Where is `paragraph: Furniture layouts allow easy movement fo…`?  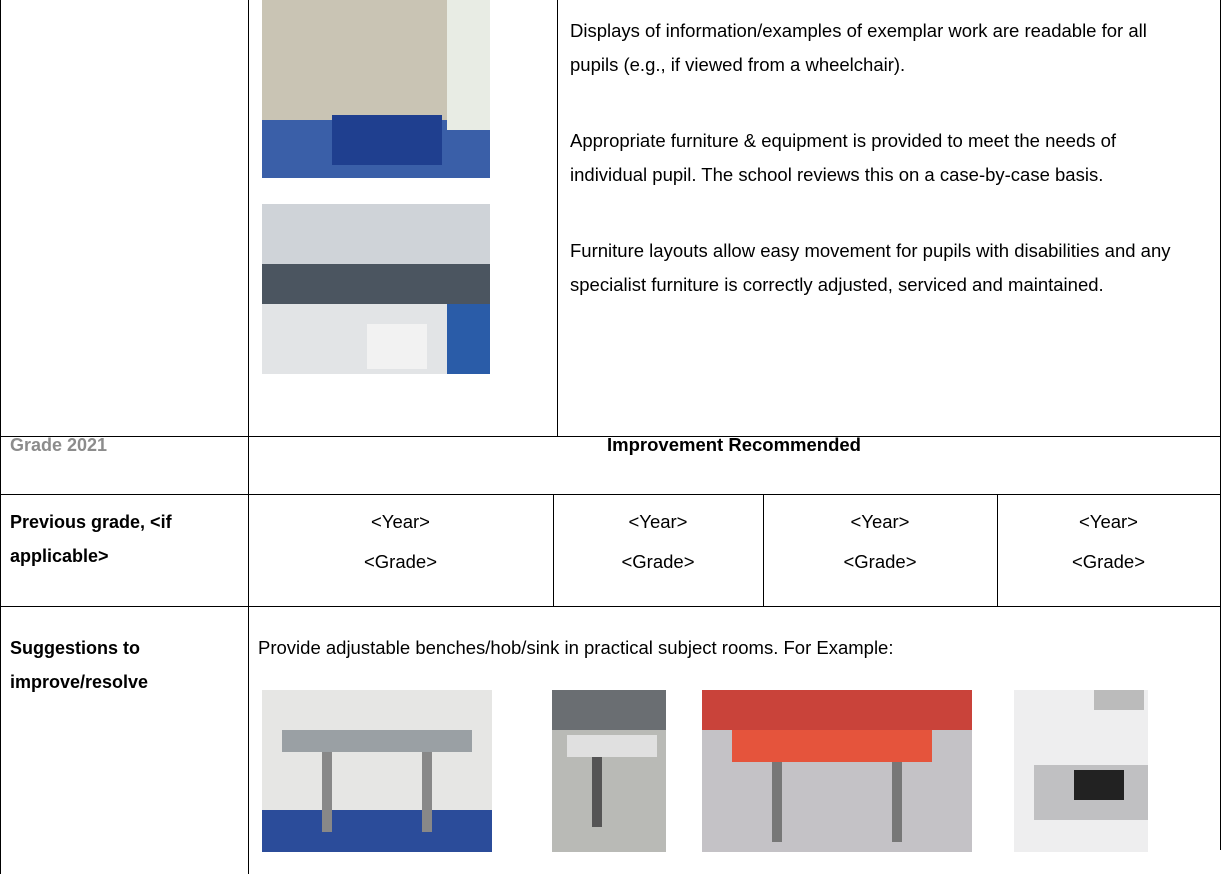
paragraph: Furniture layouts allow easy movement fo… is located at coordinates (870, 267).